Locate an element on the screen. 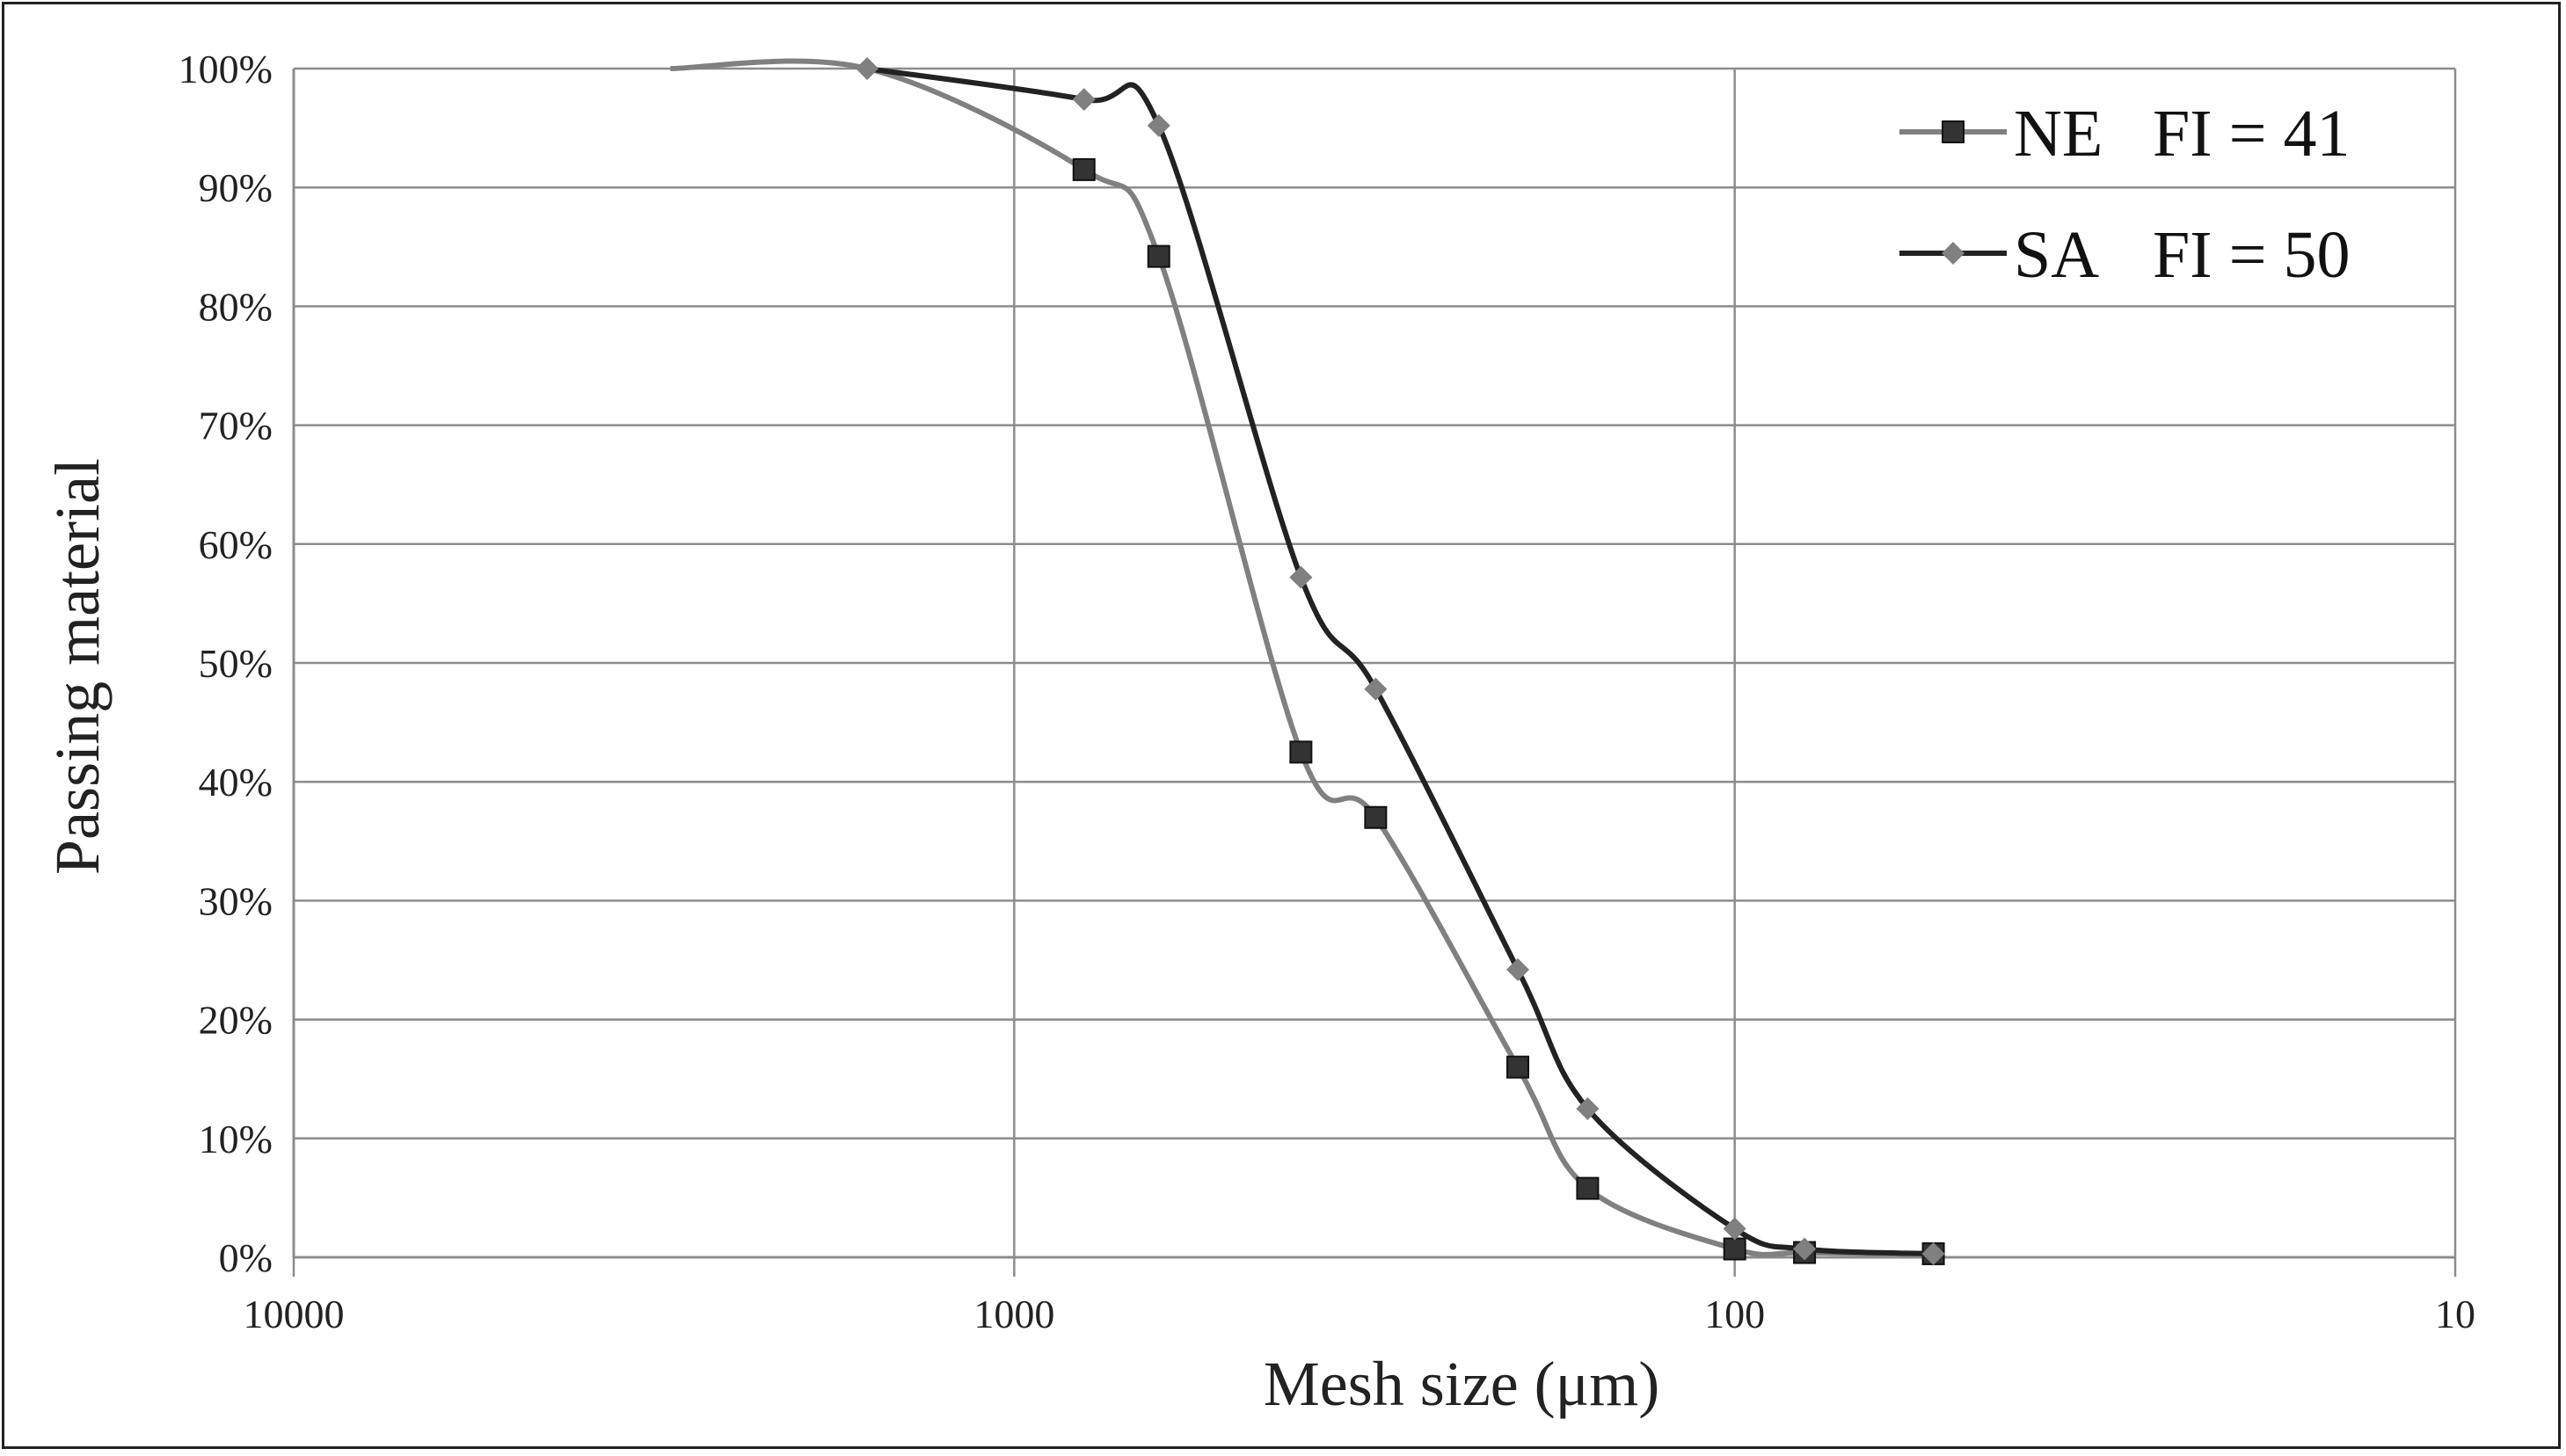 This screenshot has width=2566, height=1456. y-axis-title: Passing material is located at coordinates (77, 666).